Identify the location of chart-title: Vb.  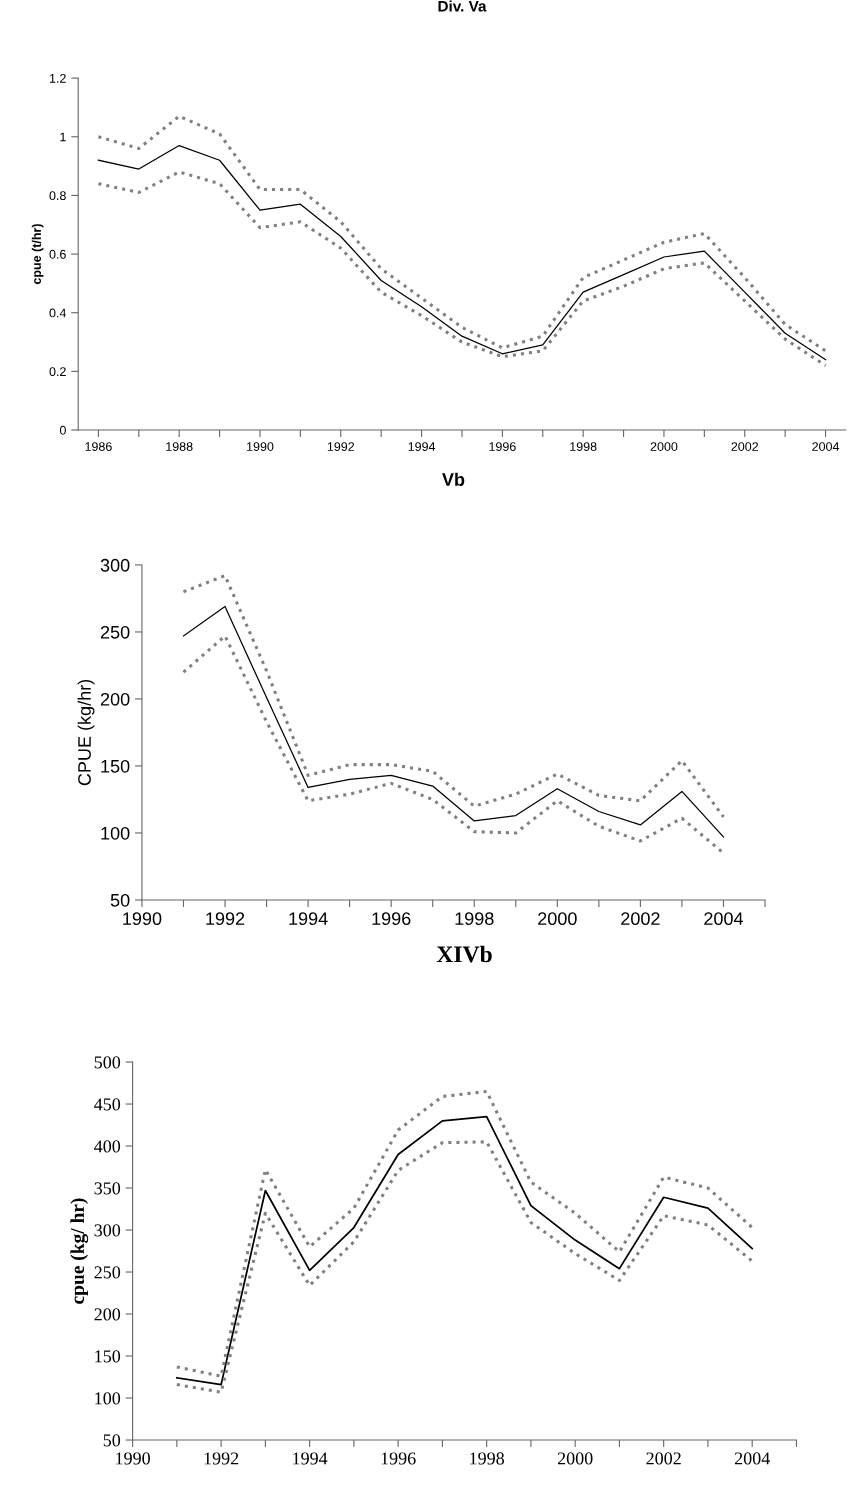
(453, 479).